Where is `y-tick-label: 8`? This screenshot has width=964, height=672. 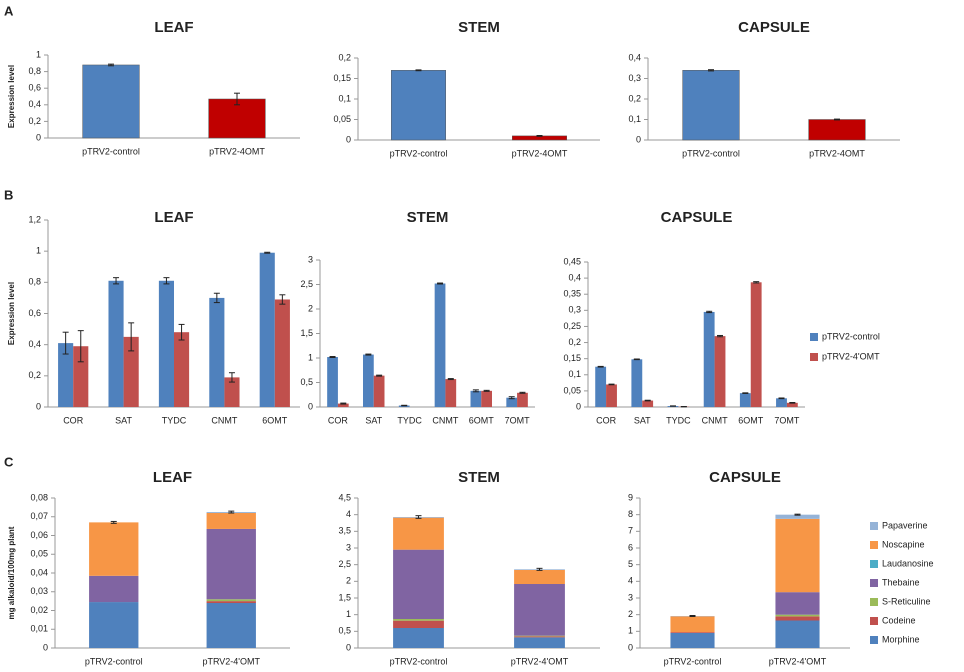 y-tick-label: 8 is located at coordinates (630, 514).